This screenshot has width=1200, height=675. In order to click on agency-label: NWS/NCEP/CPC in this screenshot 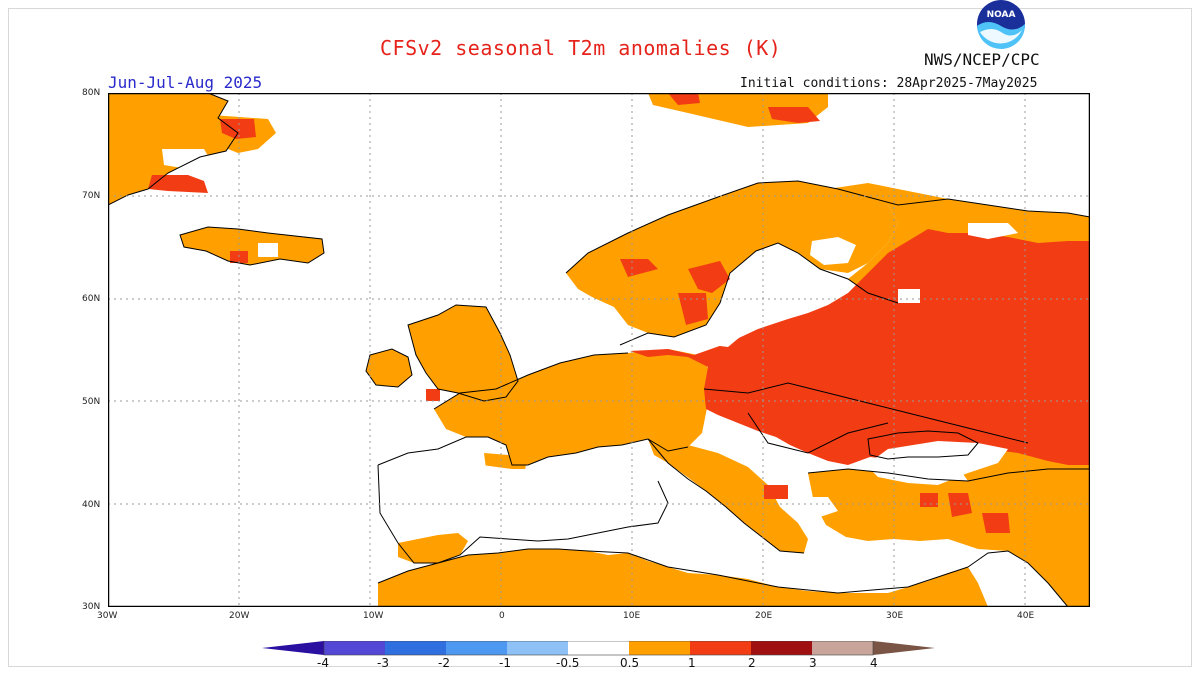, I will do `click(982, 59)`.